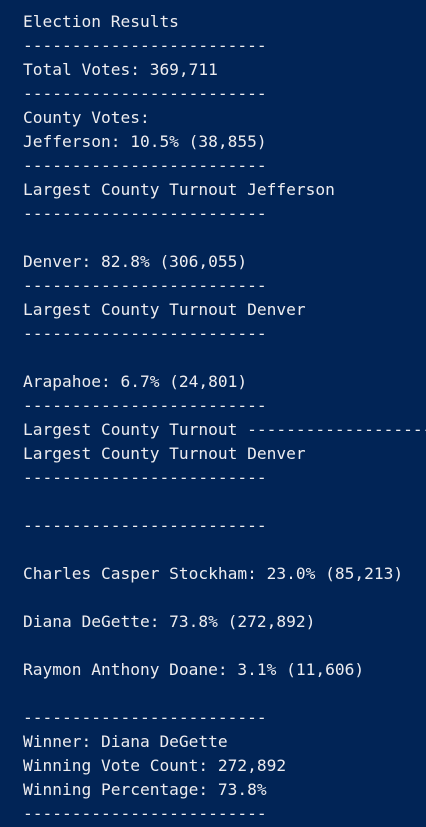 This screenshot has height=827, width=426. Describe the element at coordinates (179, 189) in the screenshot. I see `output-line-largest-turnout: Largest County Turnout Jefferson` at that location.